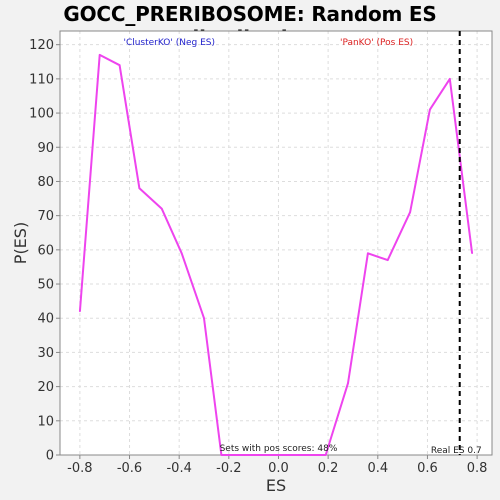 The image size is (500, 500). I want to click on x-tick-label: 0.0, so click(278, 468).